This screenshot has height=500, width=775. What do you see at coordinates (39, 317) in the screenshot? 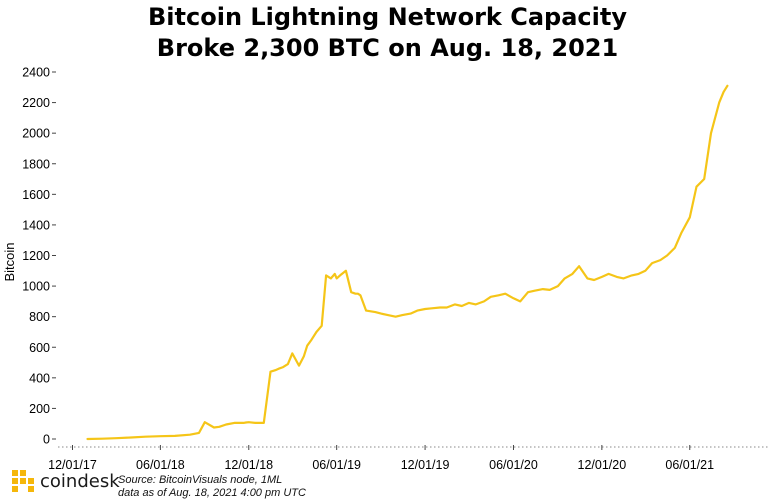
I see `y-tick-label: 800` at bounding box center [39, 317].